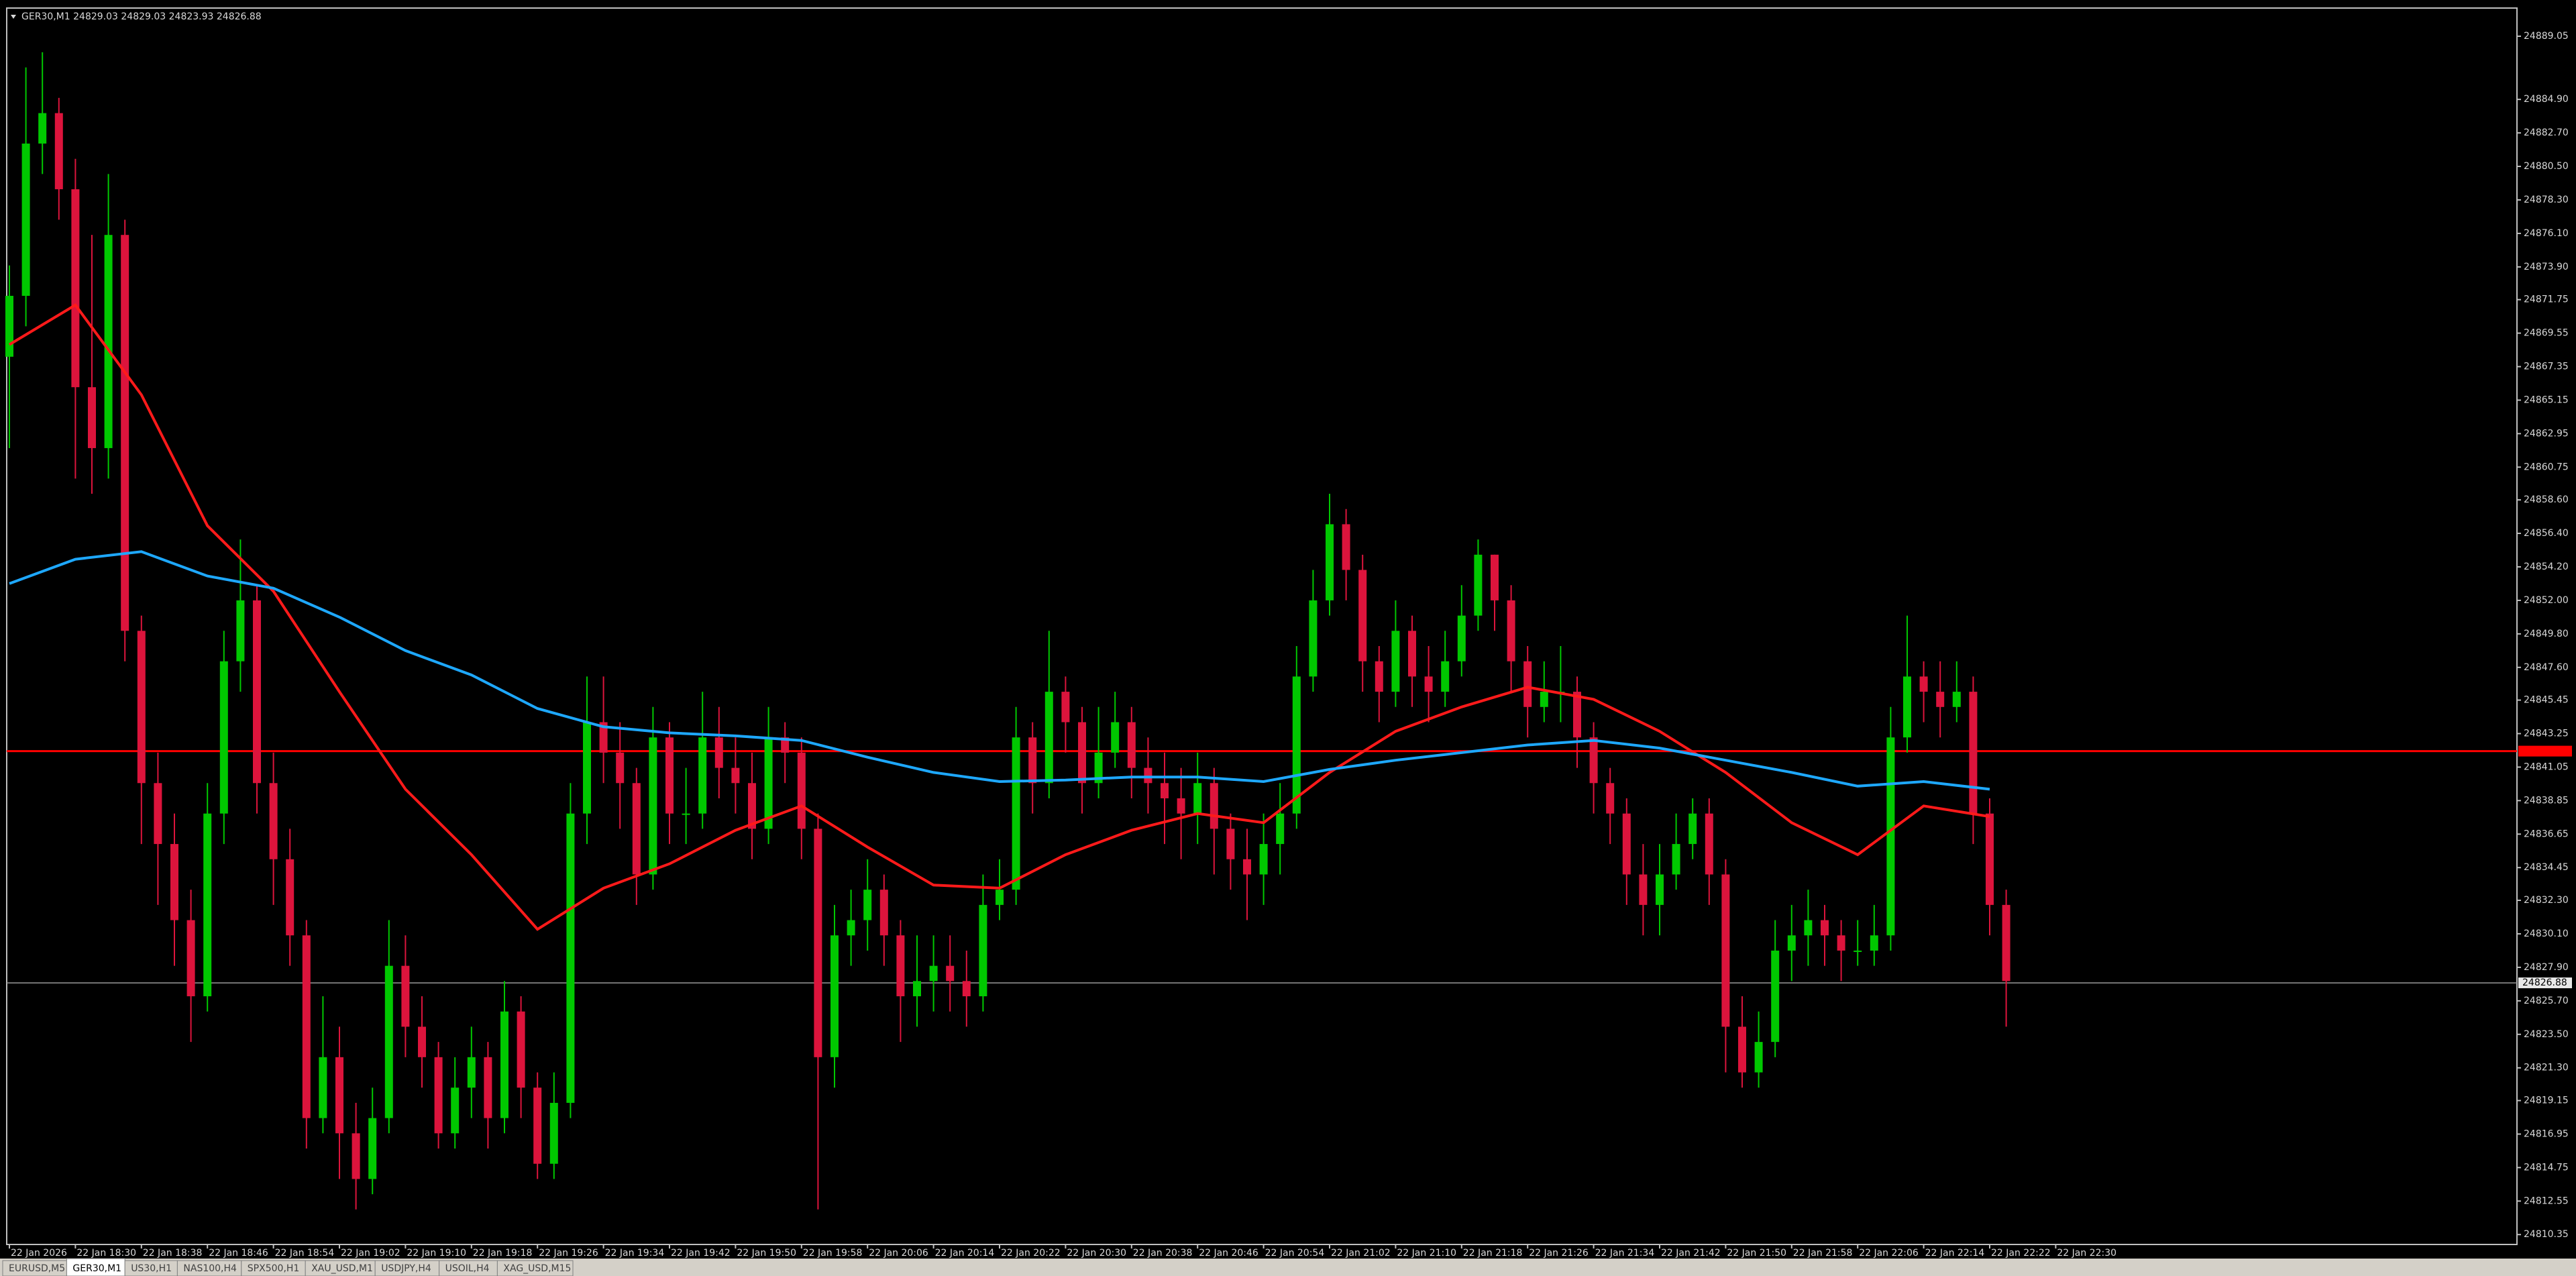 Image resolution: width=2576 pixels, height=1276 pixels. I want to click on tab-label: XAG_USD,M15, so click(537, 1269).